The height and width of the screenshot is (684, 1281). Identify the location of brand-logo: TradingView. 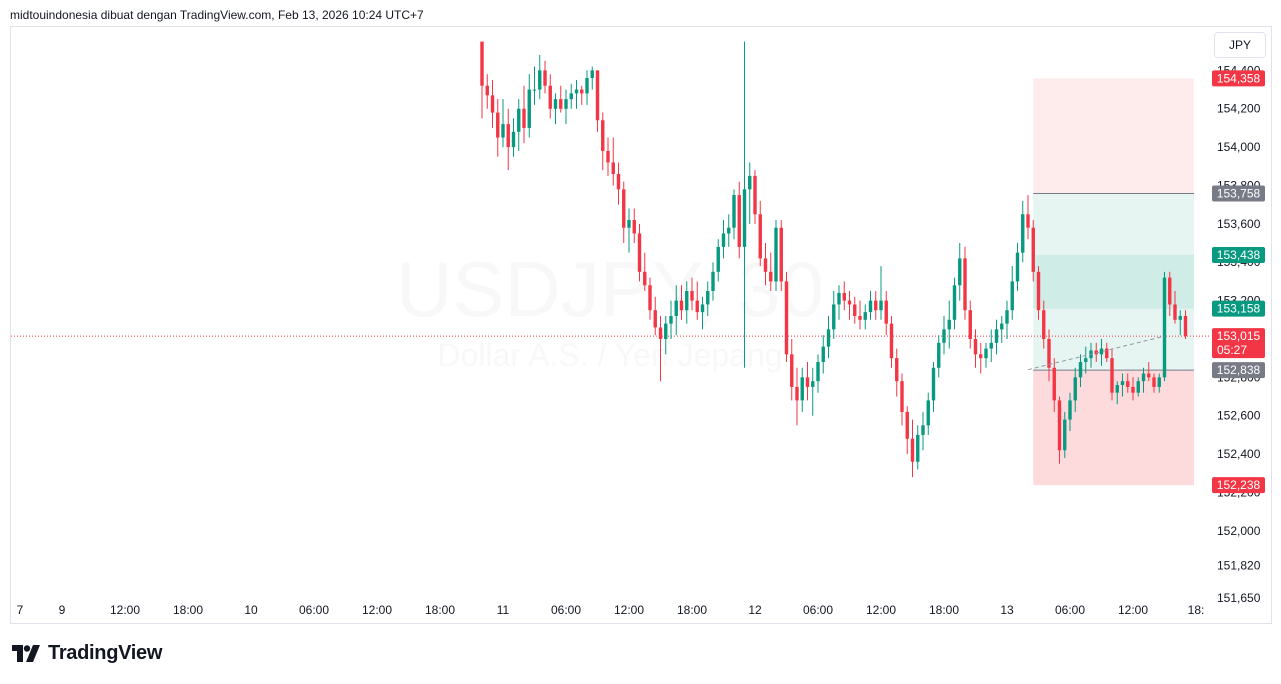
(87, 653).